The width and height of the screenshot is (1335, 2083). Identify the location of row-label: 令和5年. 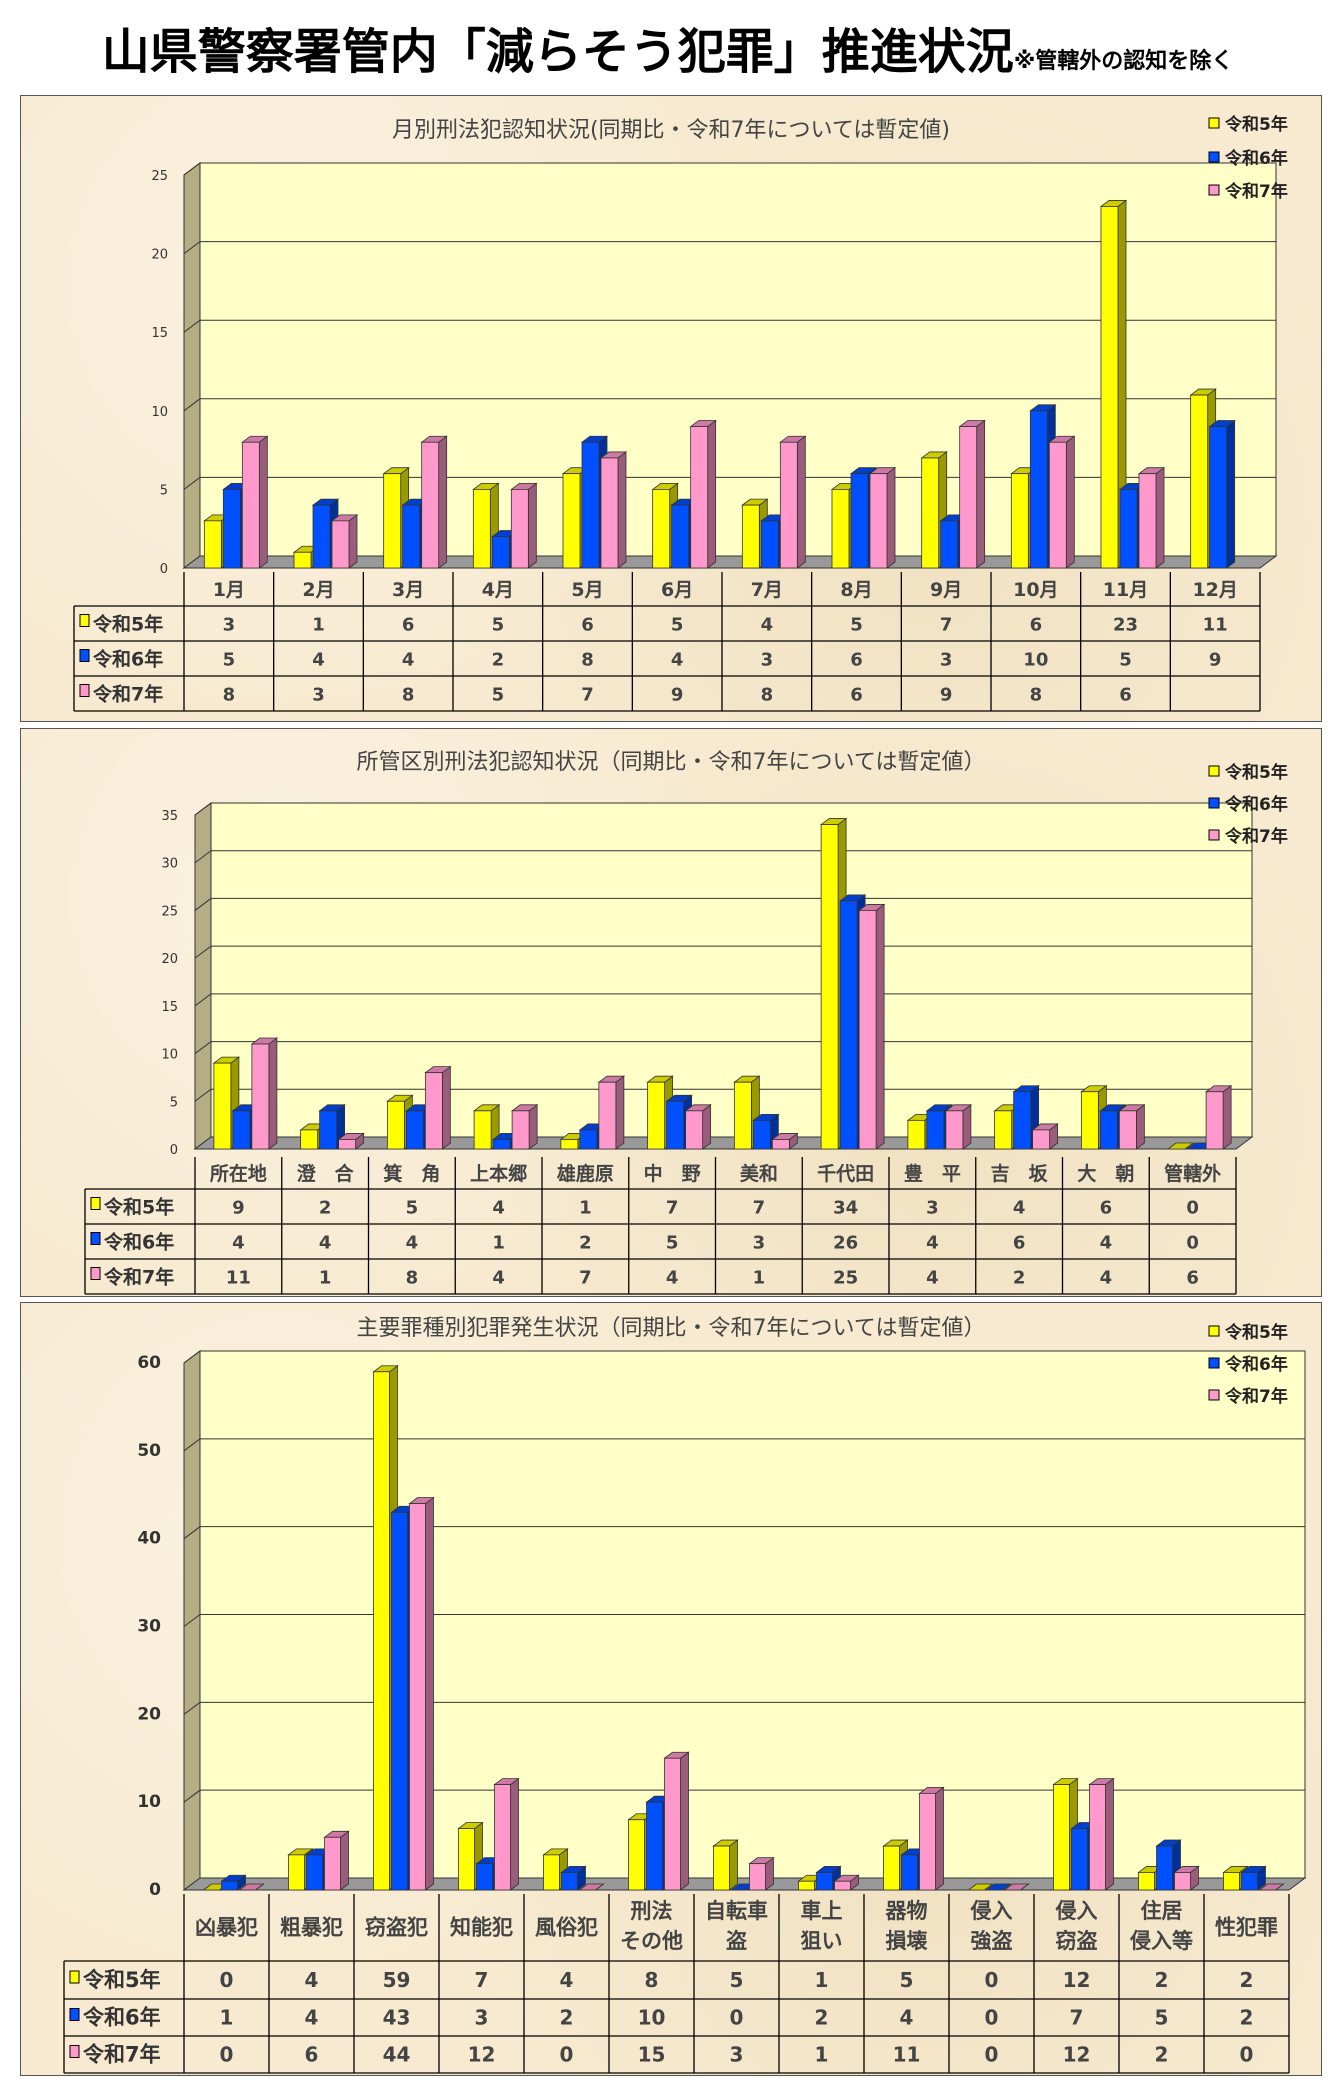
(128, 624).